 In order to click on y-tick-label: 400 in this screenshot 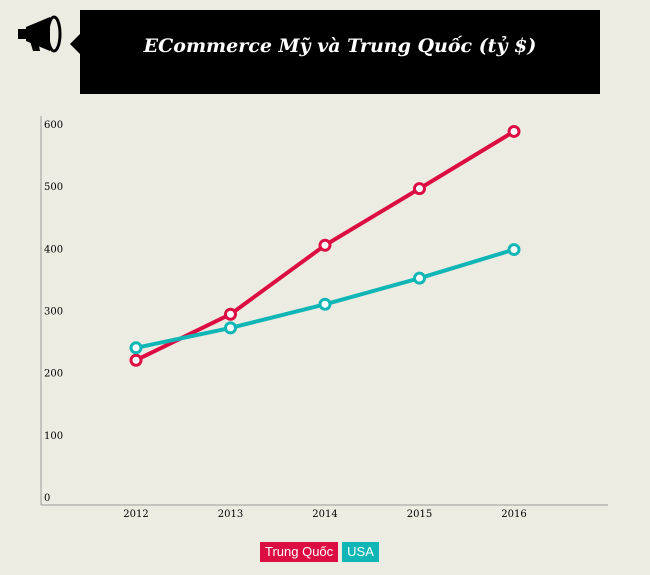, I will do `click(53, 249)`.